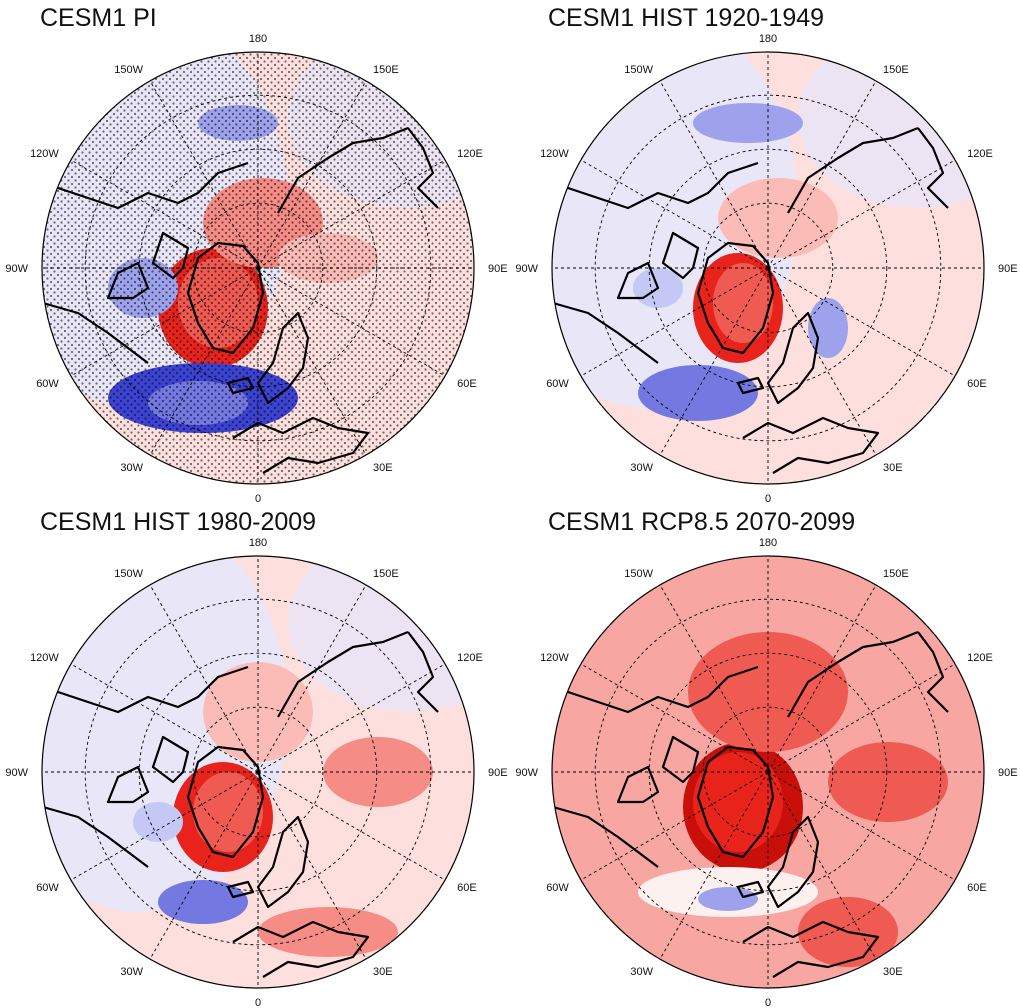  Describe the element at coordinates (258, 39) in the screenshot. I see `longitude-label: 180` at that location.